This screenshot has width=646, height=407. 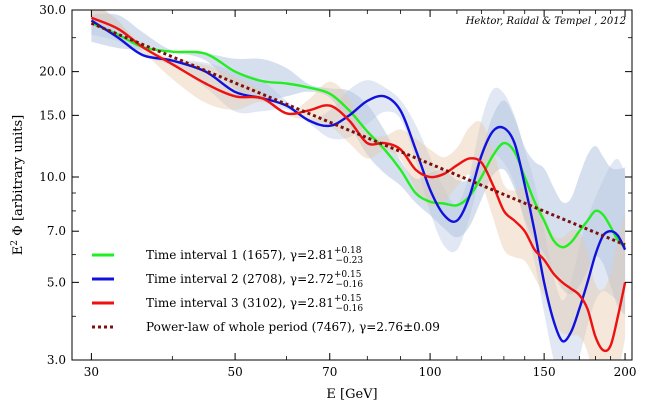 What do you see at coordinates (234, 372) in the screenshot?
I see `x-tick-label: 50` at bounding box center [234, 372].